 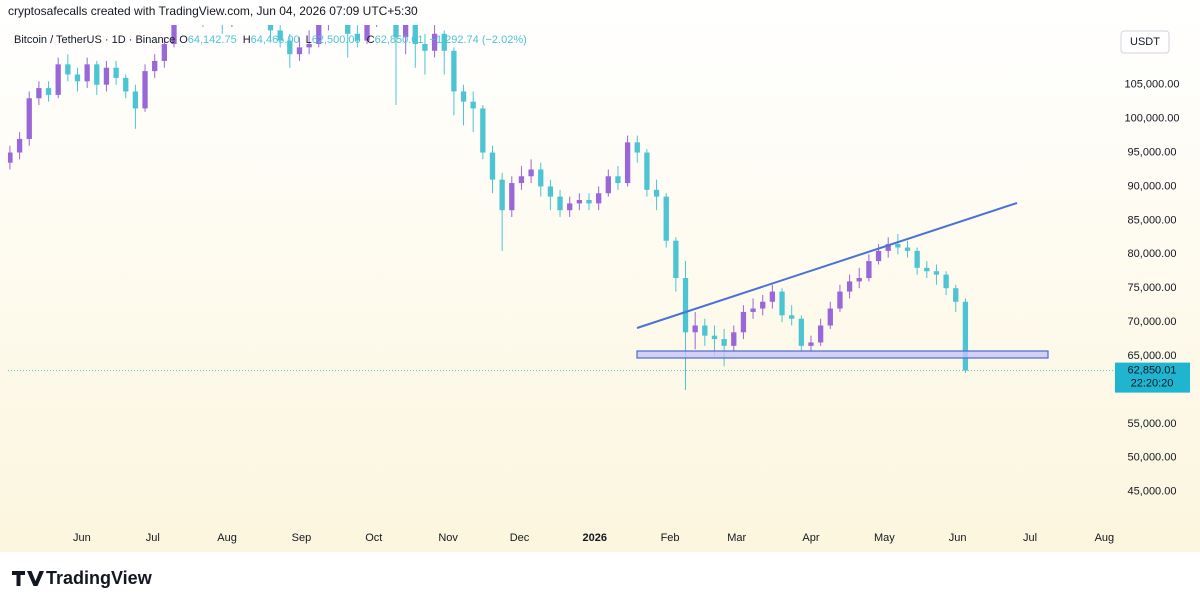 What do you see at coordinates (247, 40) in the screenshot?
I see `ohlc-key: H` at bounding box center [247, 40].